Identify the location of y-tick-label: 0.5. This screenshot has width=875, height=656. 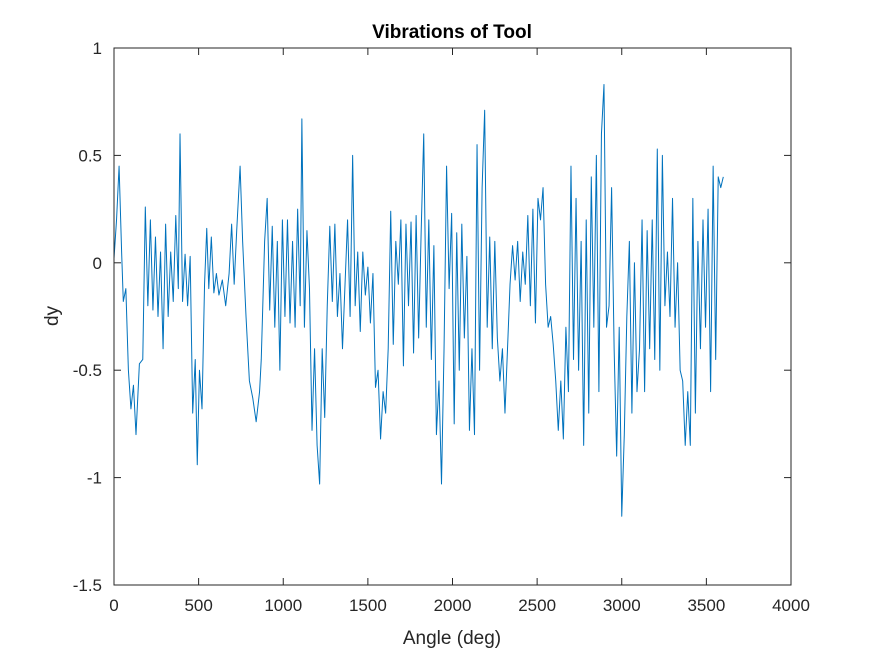
(90, 155).